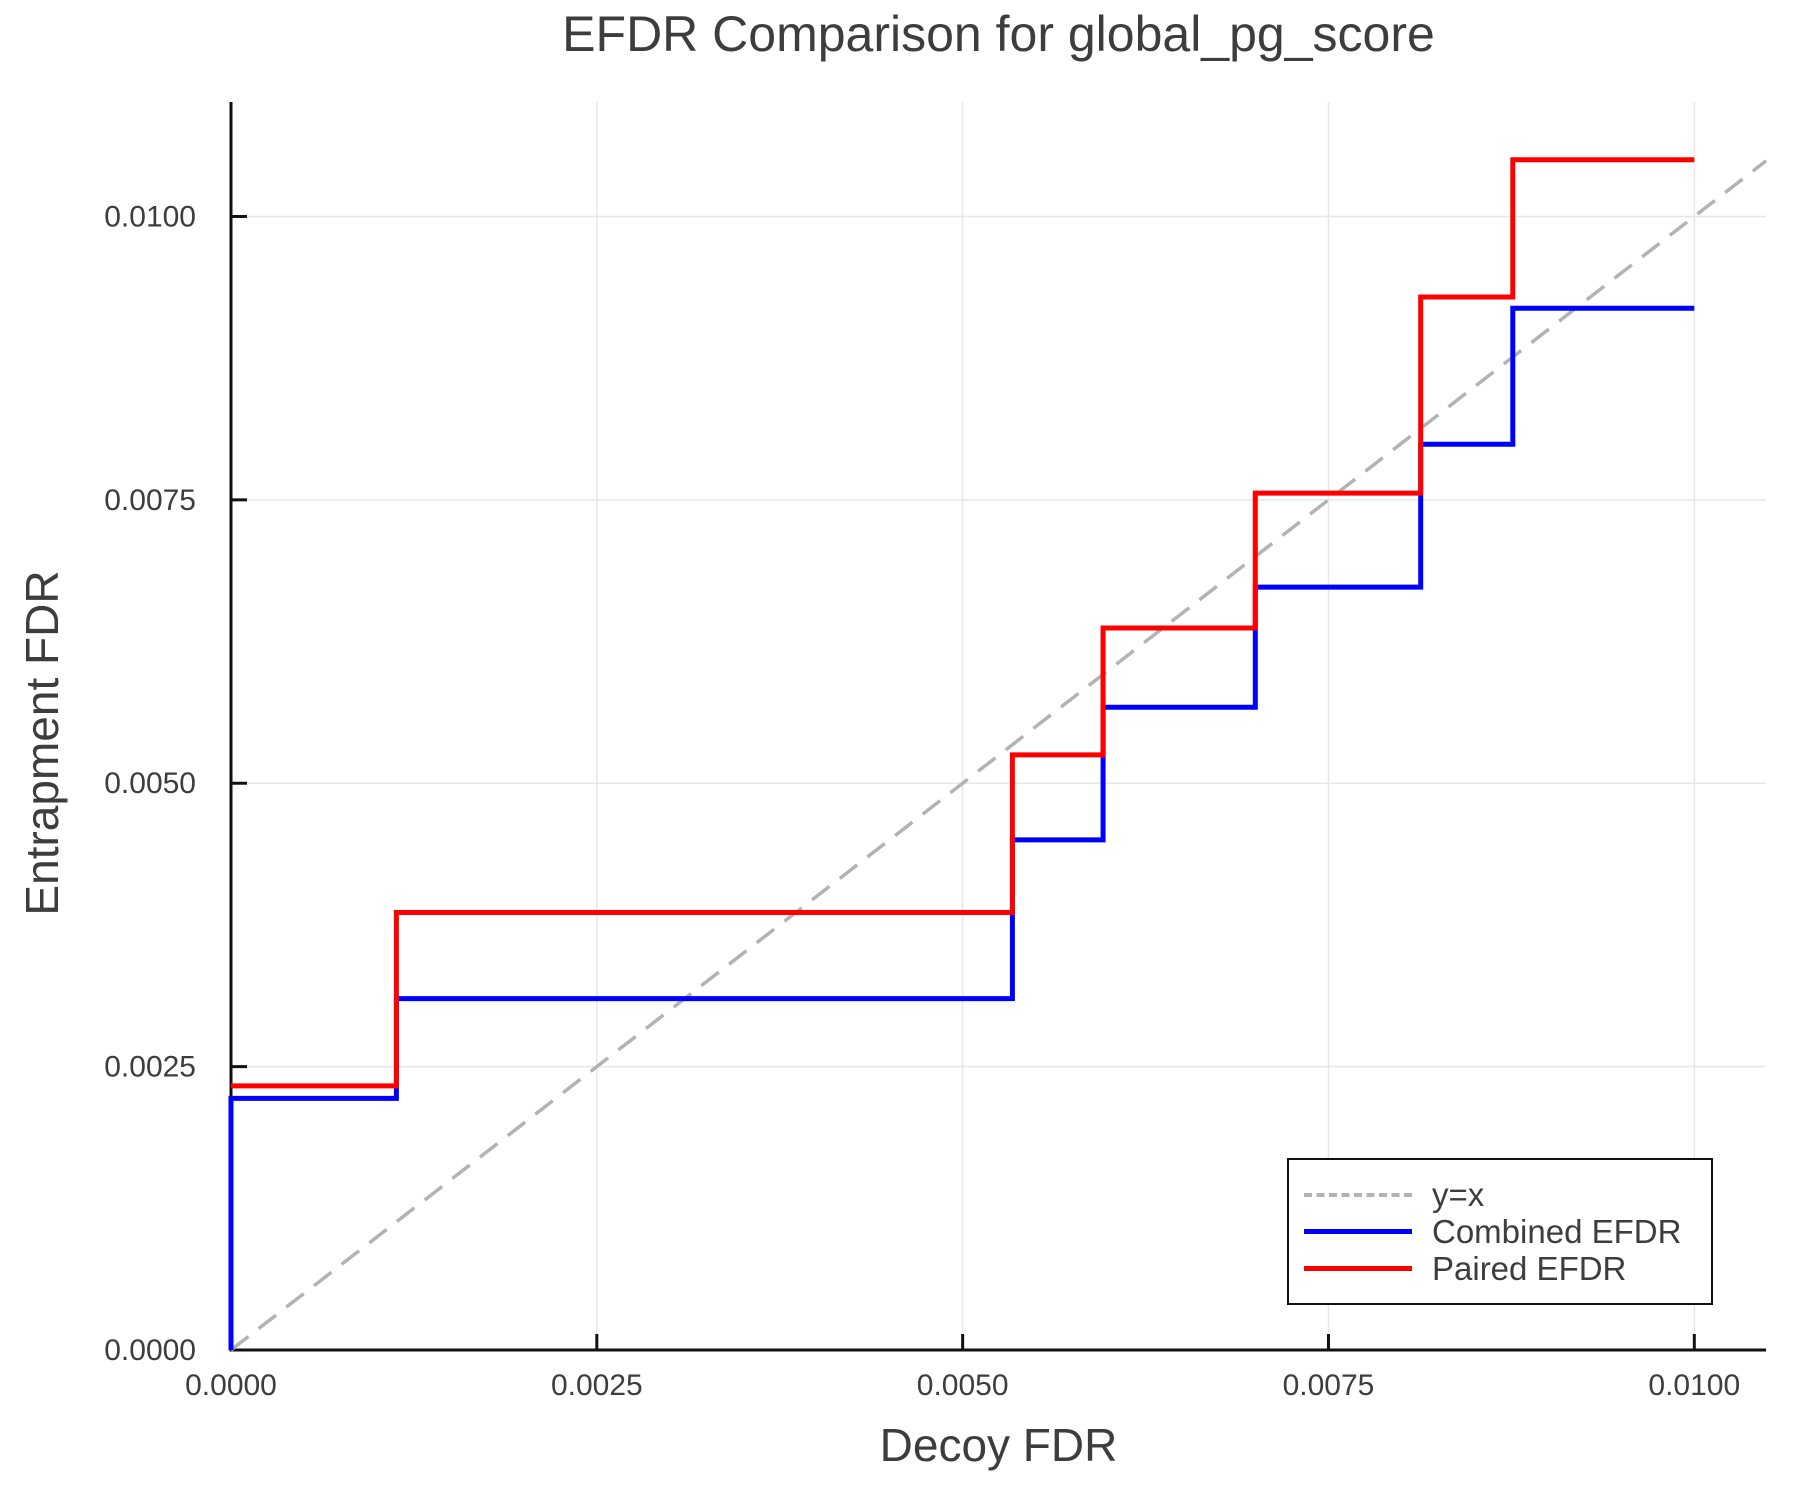 The height and width of the screenshot is (1500, 1800). I want to click on legend-entry-yx: y=x, so click(1507, 1194).